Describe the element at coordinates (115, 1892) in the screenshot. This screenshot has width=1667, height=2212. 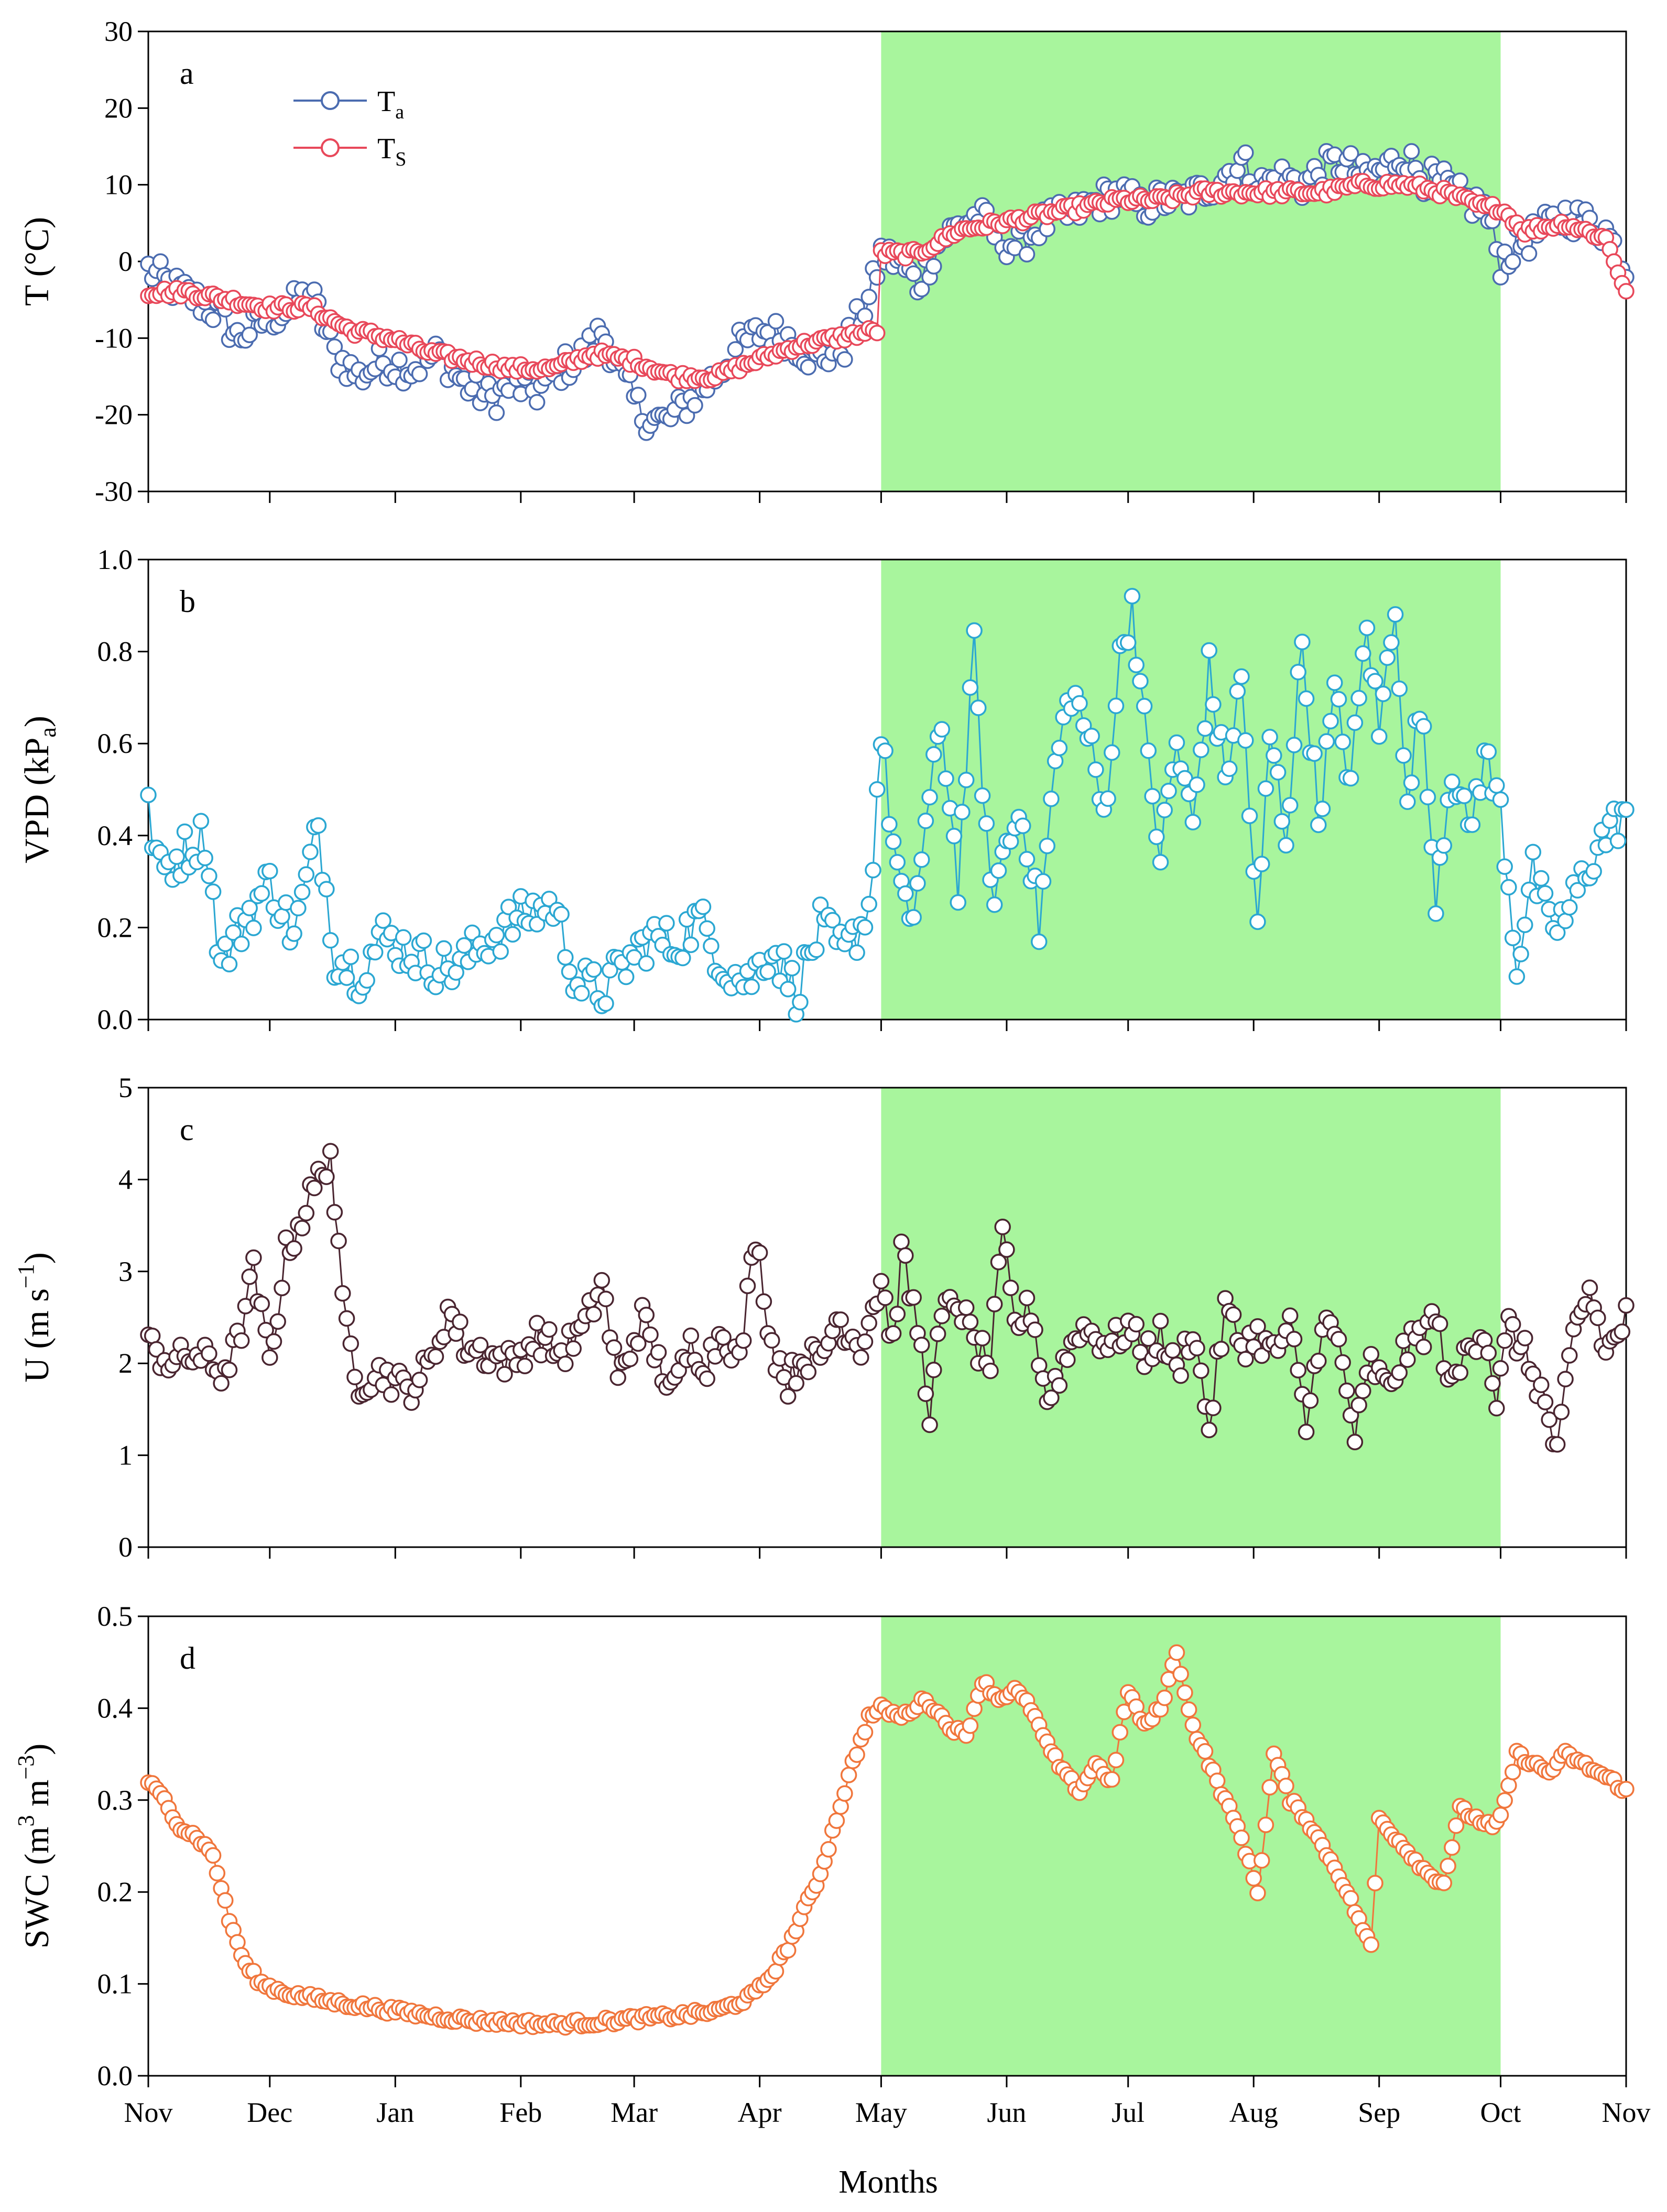
I see `y-tick-label: 0.2` at that location.